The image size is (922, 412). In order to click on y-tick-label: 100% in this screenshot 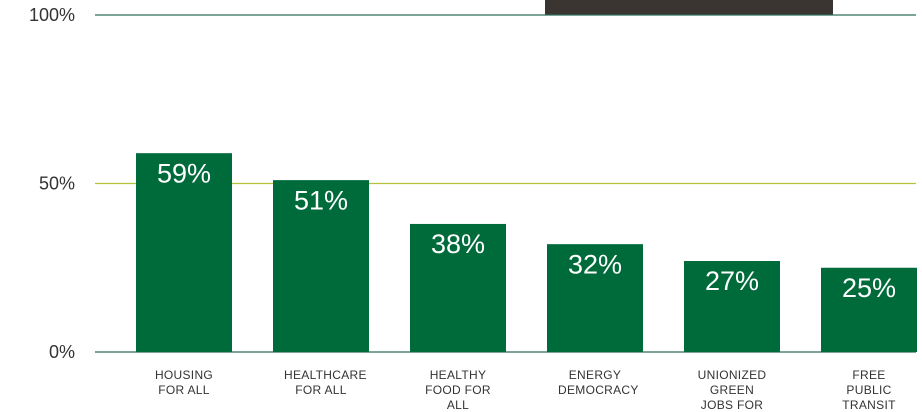, I will do `click(52, 15)`.